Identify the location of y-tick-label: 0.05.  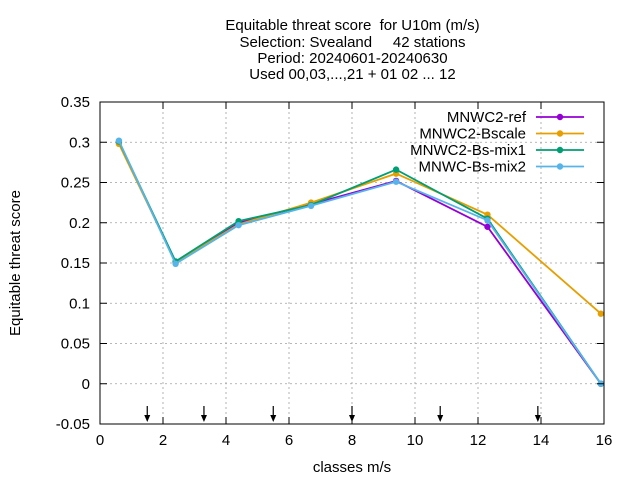
(75, 344).